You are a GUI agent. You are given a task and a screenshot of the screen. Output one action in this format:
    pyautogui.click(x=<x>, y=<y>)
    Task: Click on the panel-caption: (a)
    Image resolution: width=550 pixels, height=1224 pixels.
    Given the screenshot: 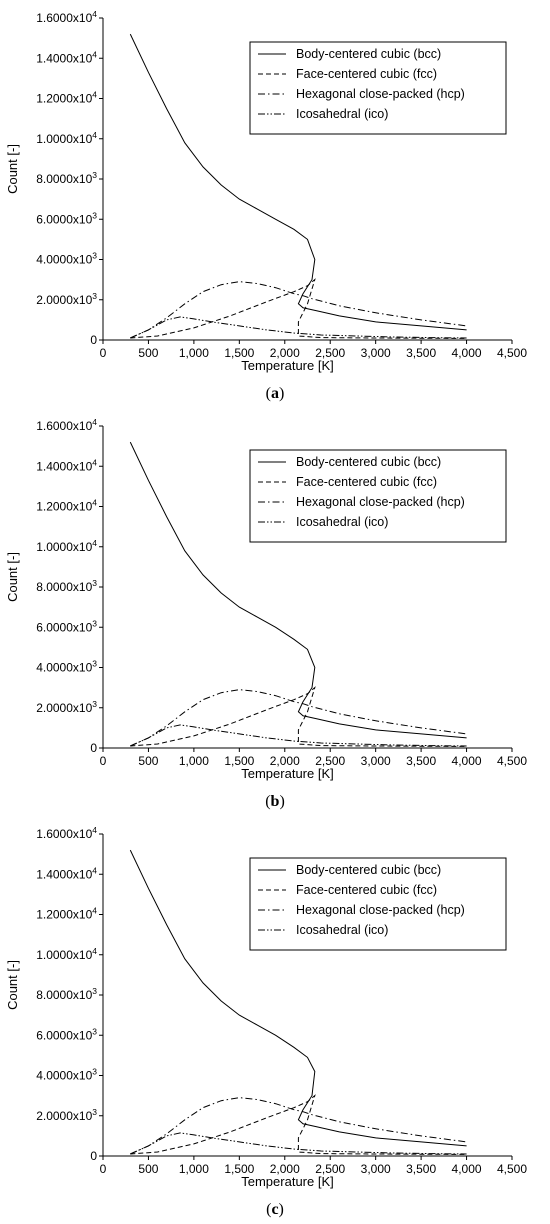 What is the action you would take?
    pyautogui.click(x=275, y=393)
    